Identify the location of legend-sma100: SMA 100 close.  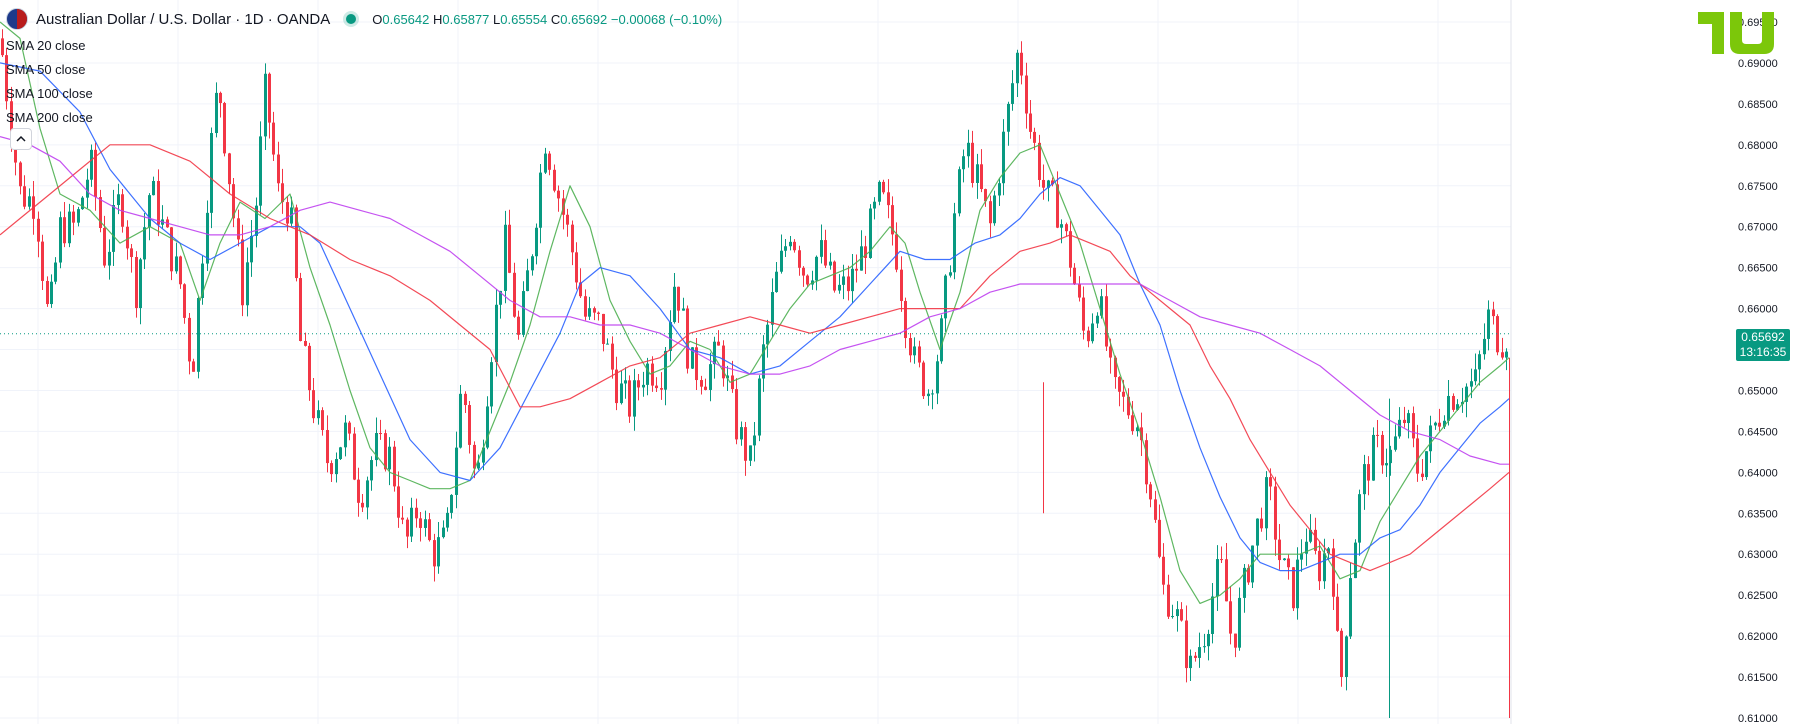
(49, 94).